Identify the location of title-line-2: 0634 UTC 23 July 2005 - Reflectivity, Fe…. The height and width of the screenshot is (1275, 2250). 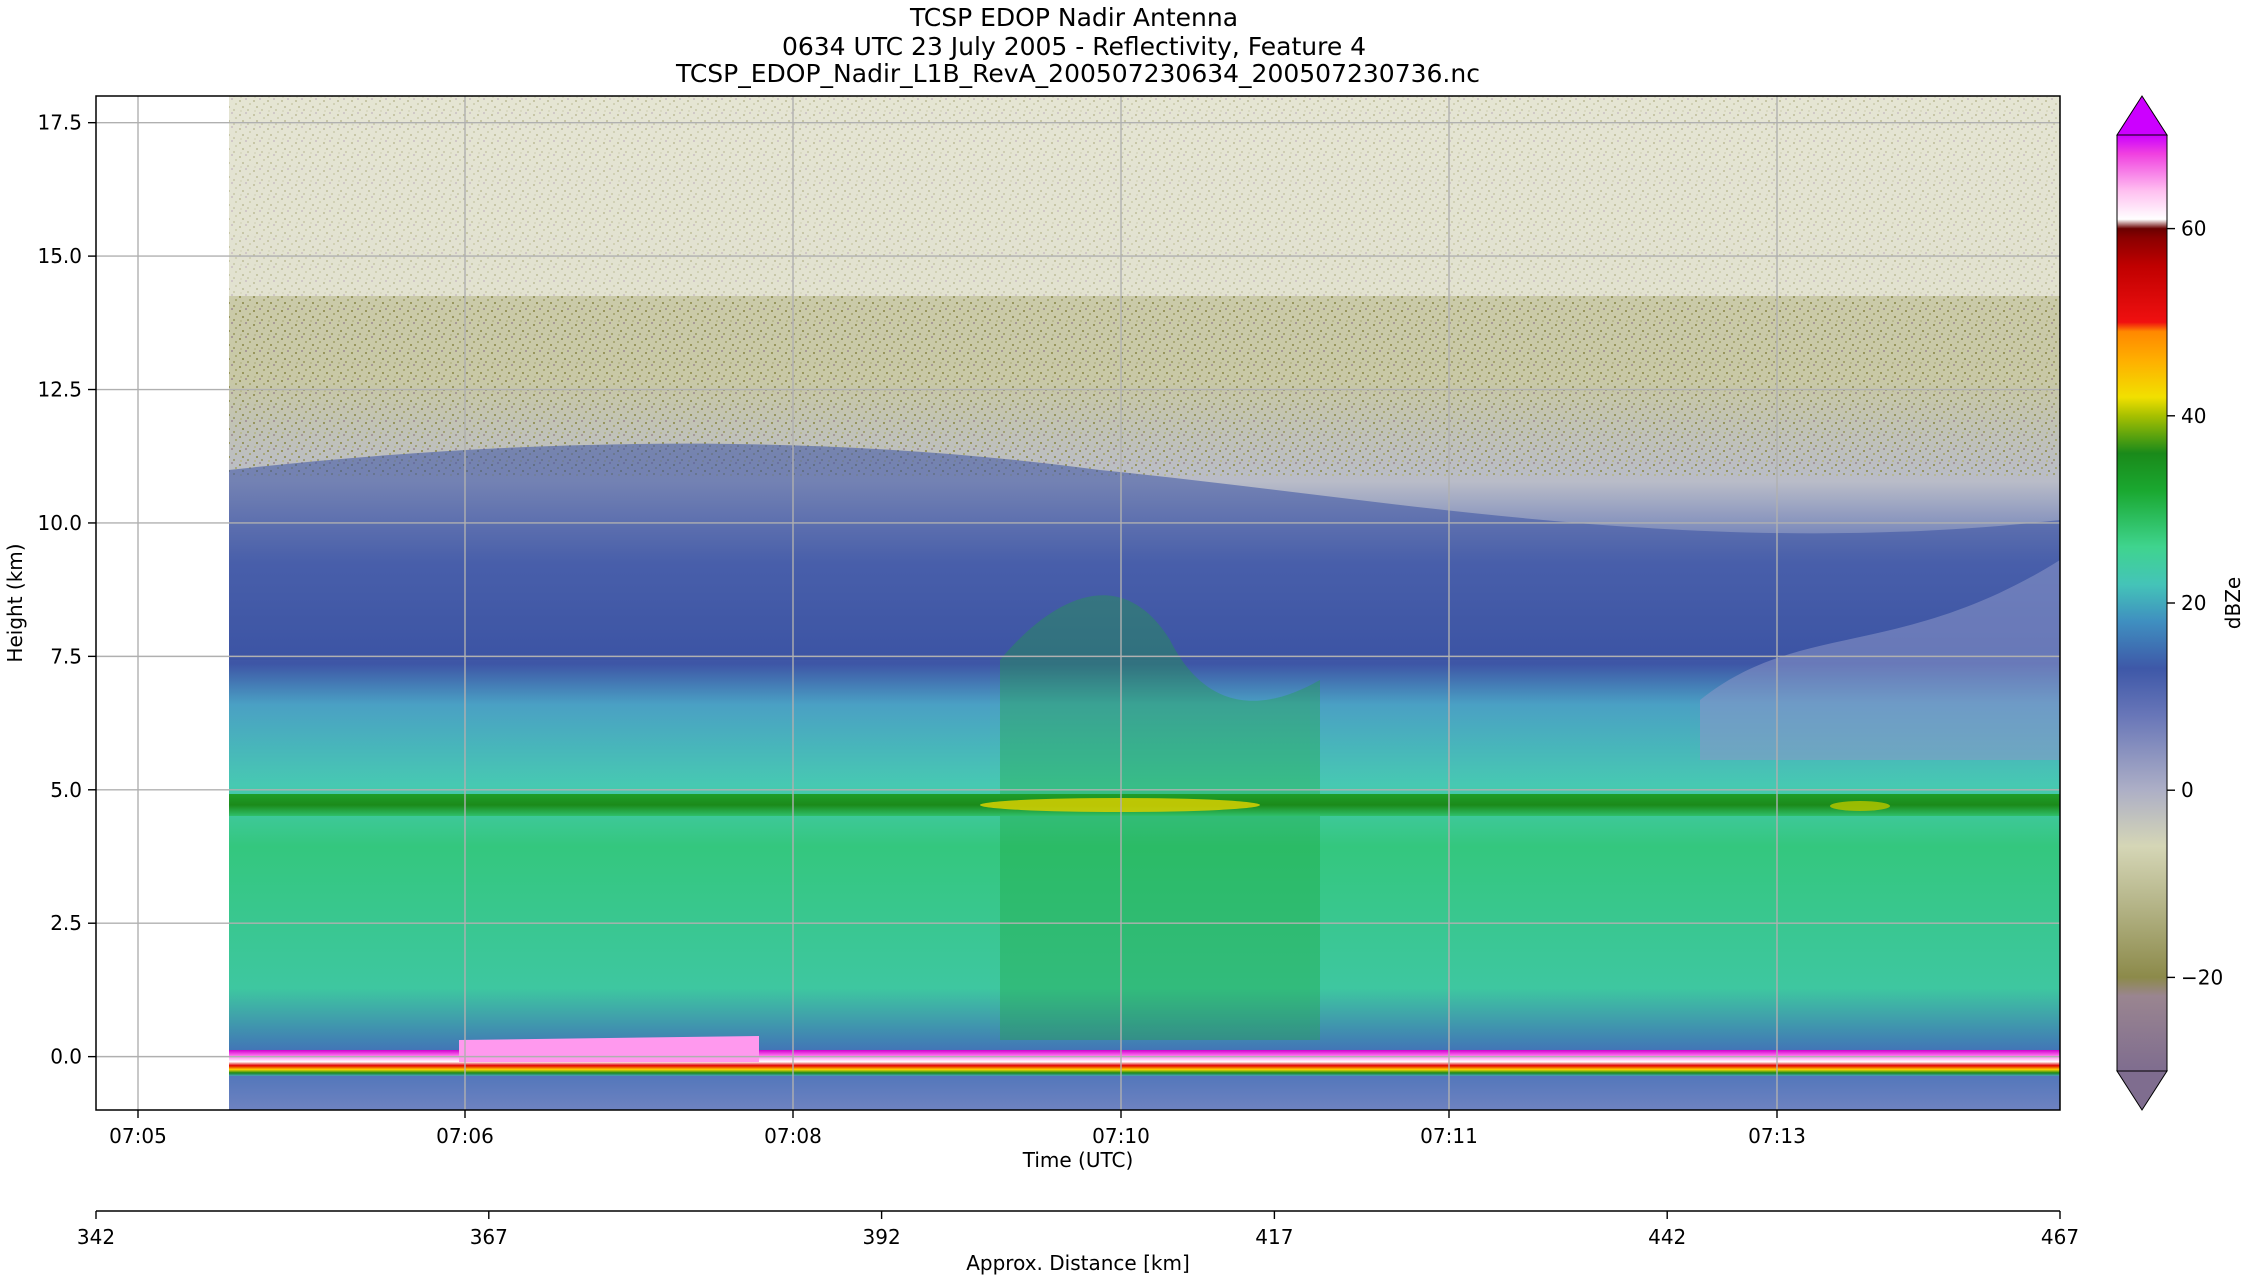
(1074, 46).